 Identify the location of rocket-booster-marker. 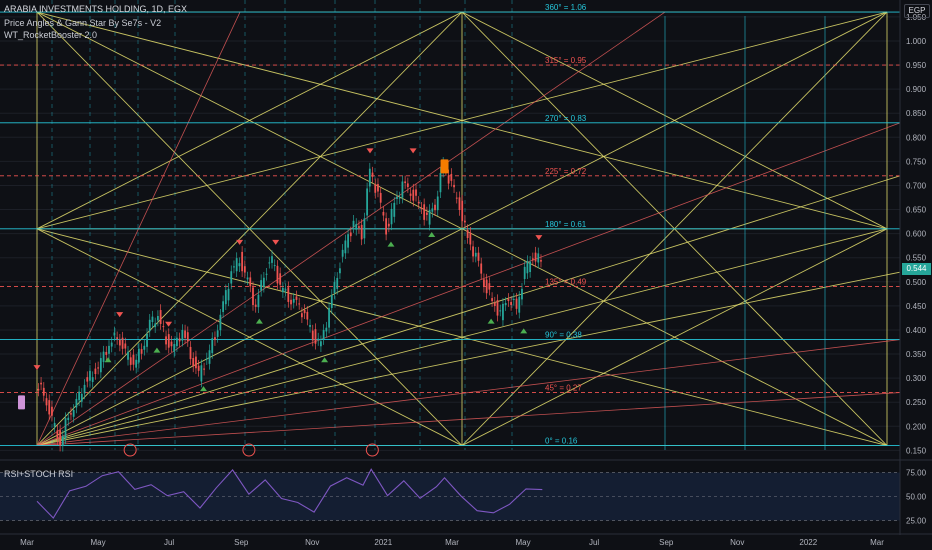
(444, 166).